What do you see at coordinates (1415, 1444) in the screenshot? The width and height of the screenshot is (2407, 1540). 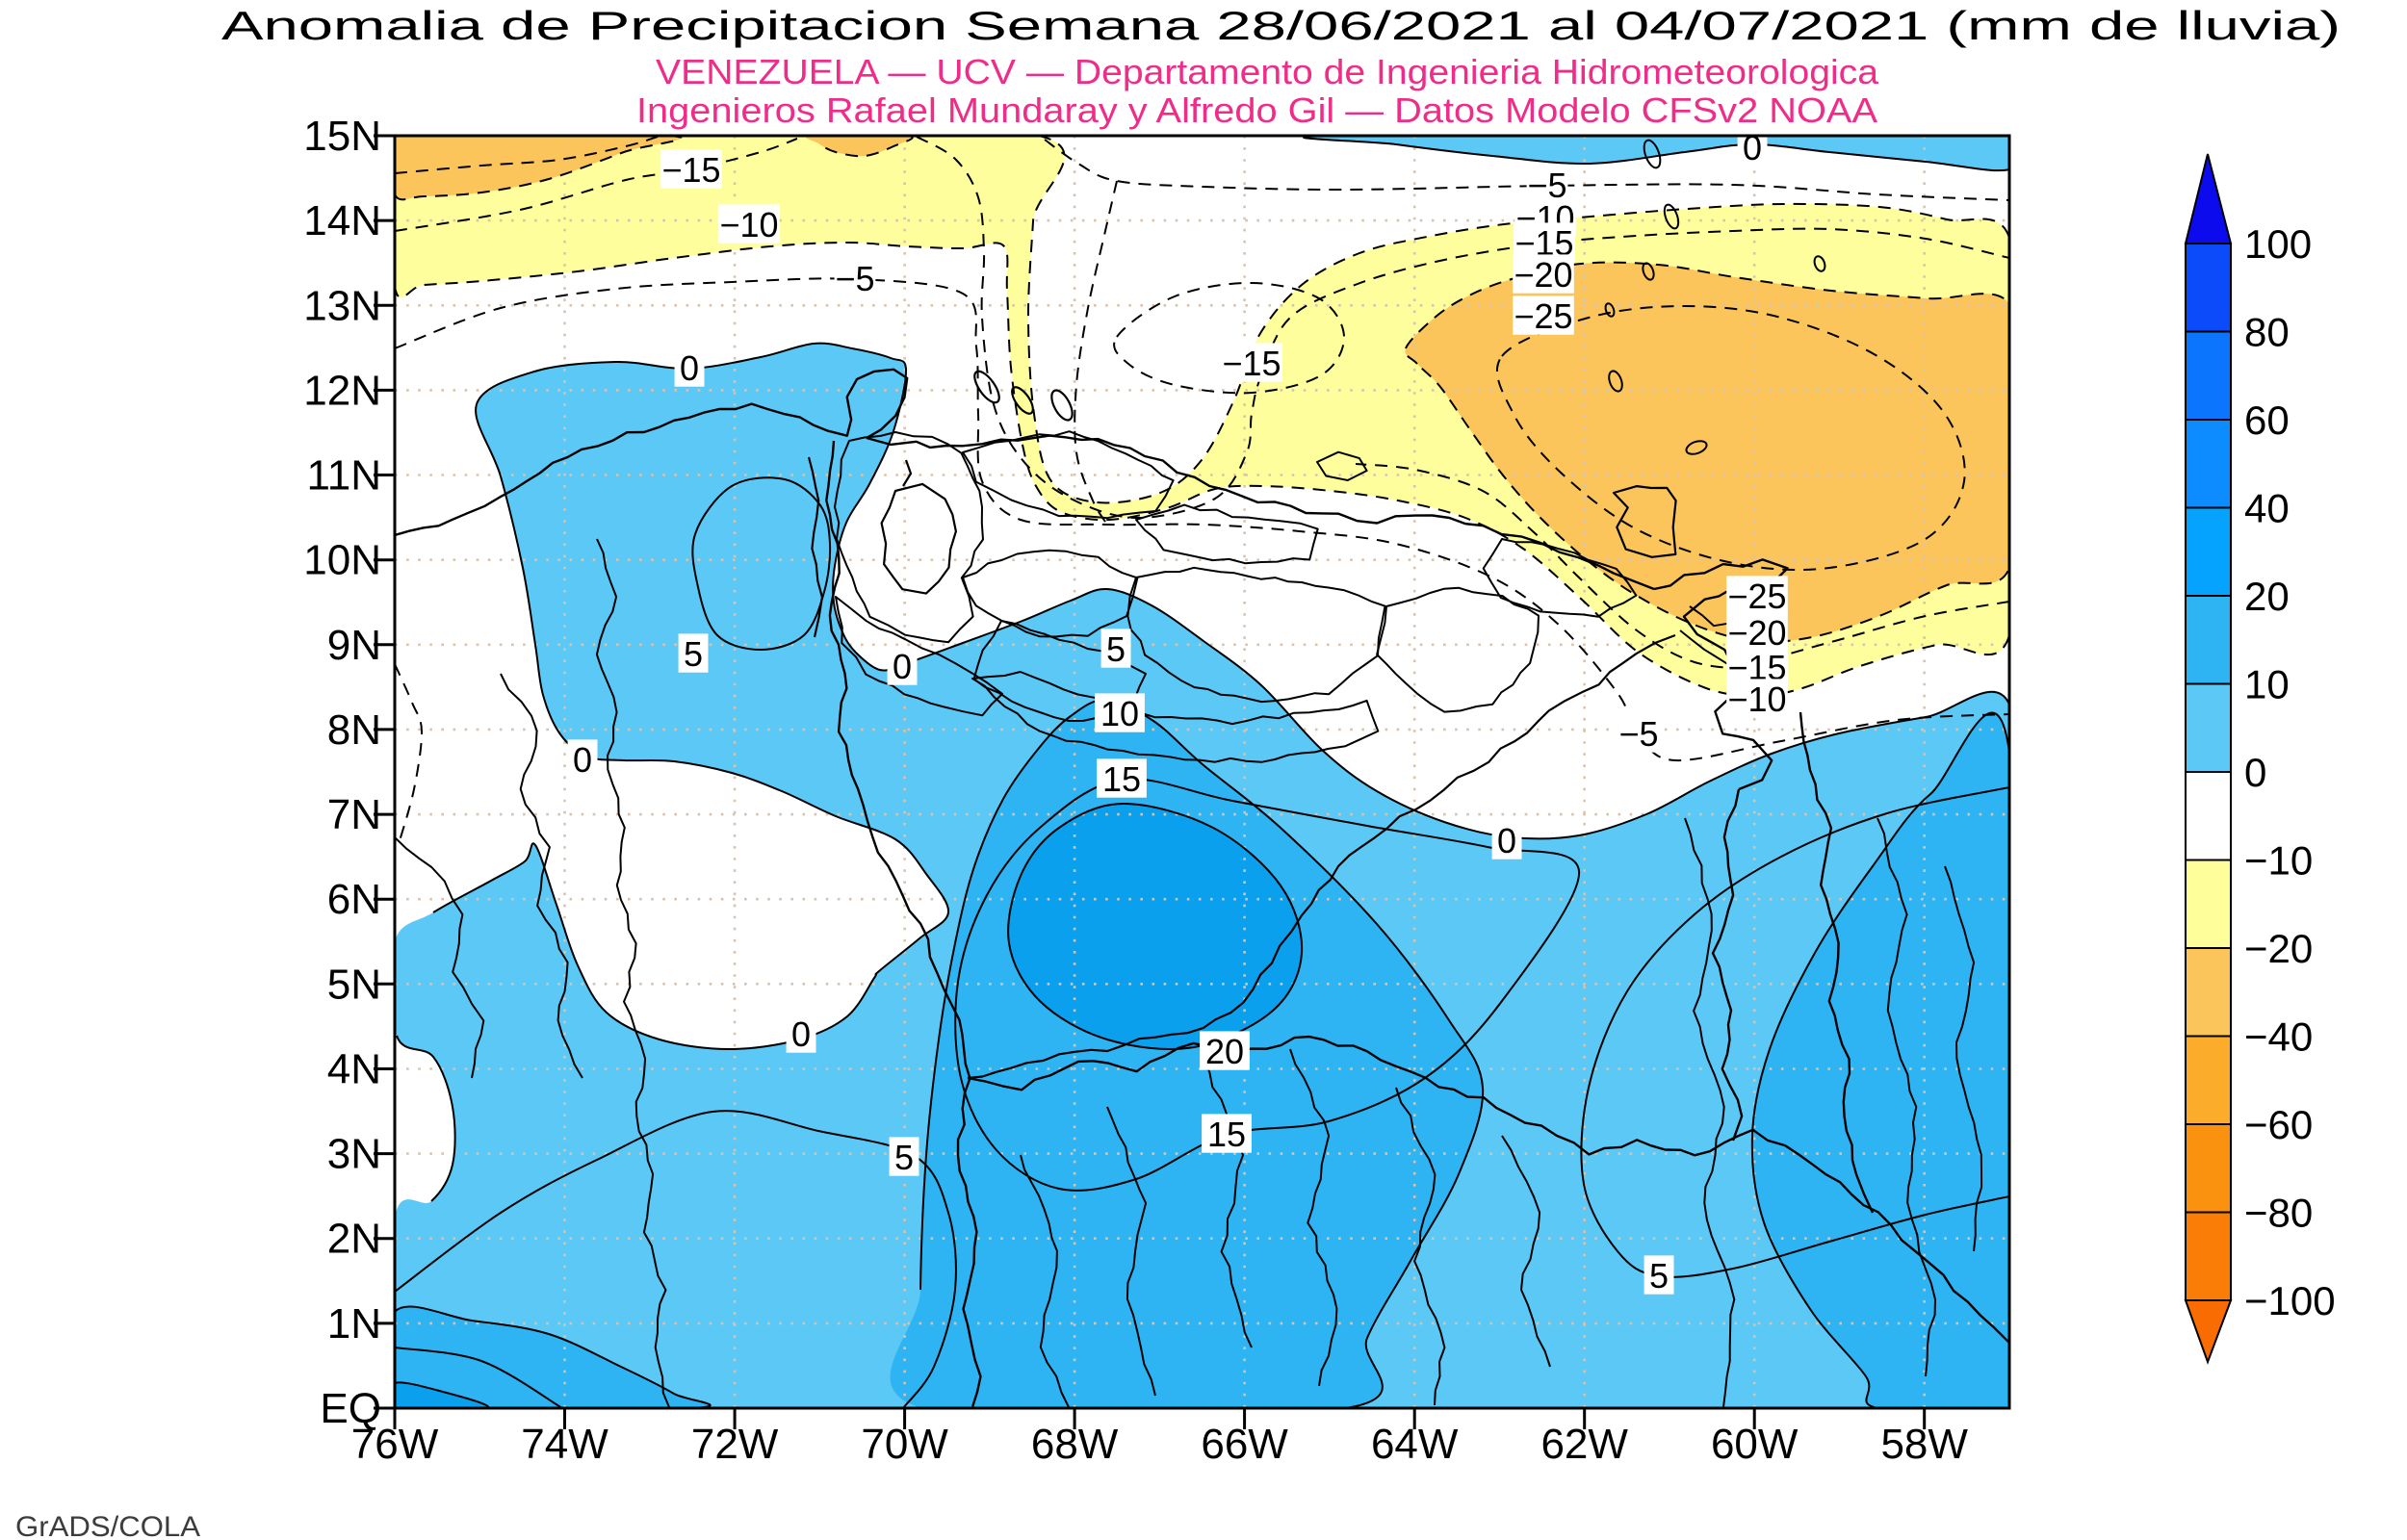 I see `svg-text: 64W` at bounding box center [1415, 1444].